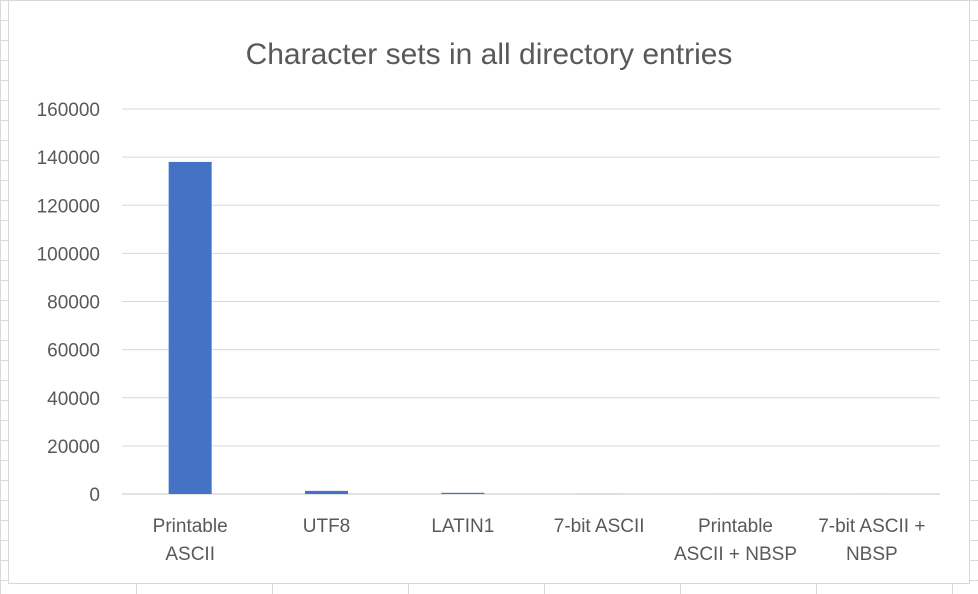 The height and width of the screenshot is (594, 978). I want to click on x-tick-label: LATIN1, so click(462, 526).